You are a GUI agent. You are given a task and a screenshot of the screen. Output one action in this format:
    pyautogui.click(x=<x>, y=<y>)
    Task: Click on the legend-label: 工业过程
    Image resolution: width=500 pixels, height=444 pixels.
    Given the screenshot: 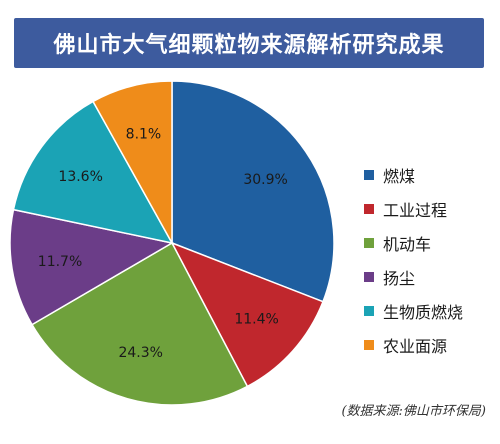 What is the action you would take?
    pyautogui.click(x=415, y=210)
    